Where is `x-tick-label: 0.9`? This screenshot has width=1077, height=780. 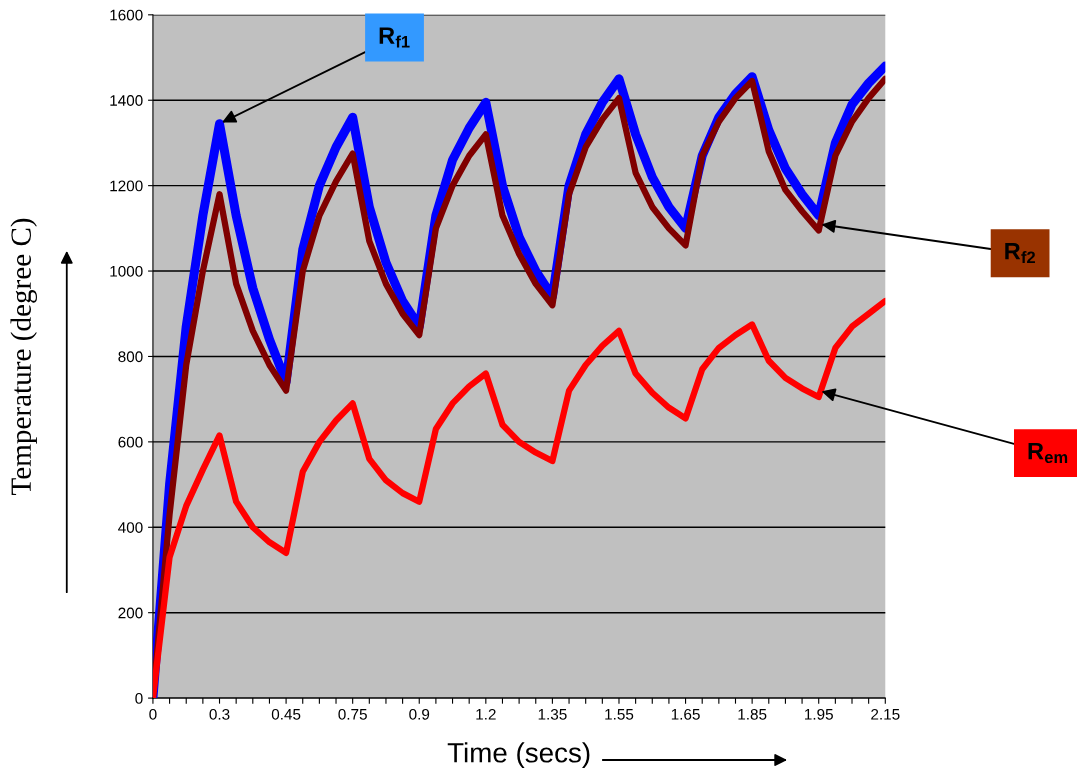
x-tick-label: 0.9 is located at coordinates (419, 714).